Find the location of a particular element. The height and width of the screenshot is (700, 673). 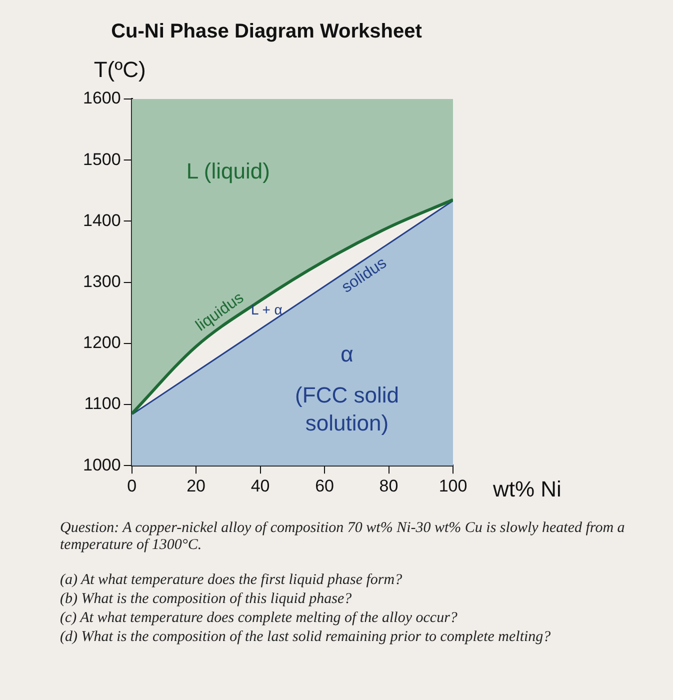

text: (b) What is the composition of this liquid phase? is located at coordinates (206, 599).